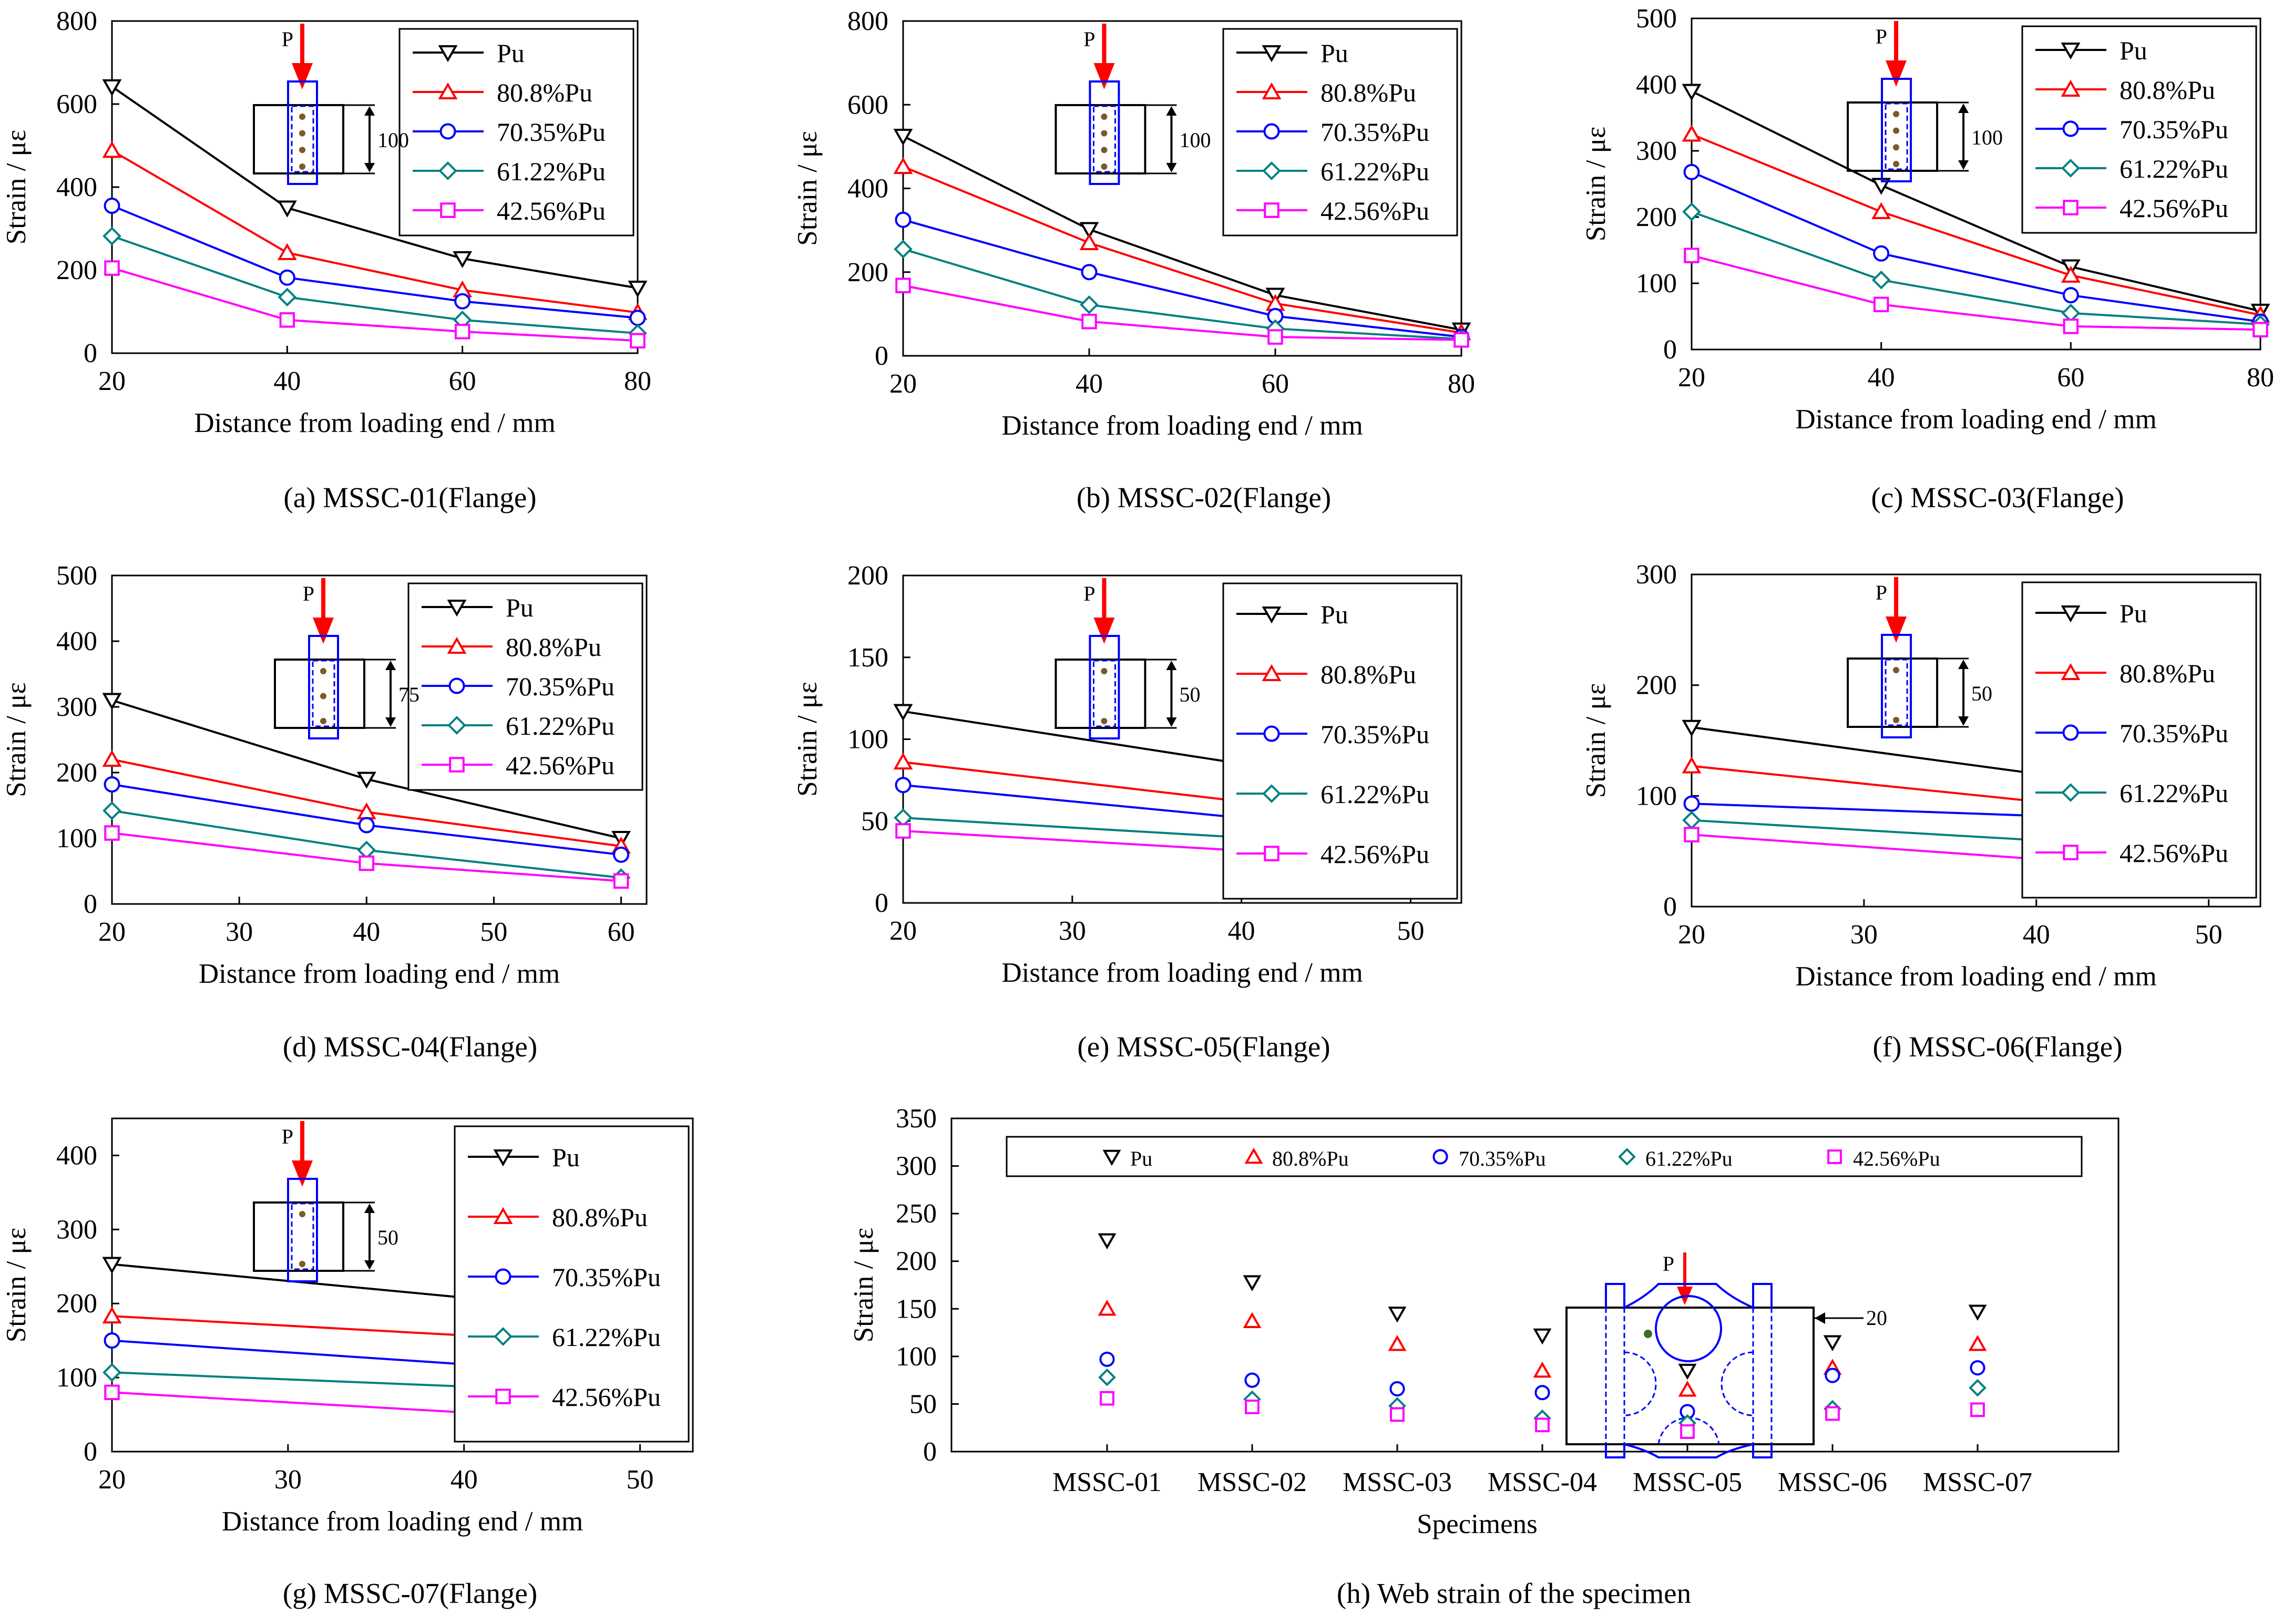 The height and width of the screenshot is (1624, 2283). I want to click on inset-web, so click(303, 1230).